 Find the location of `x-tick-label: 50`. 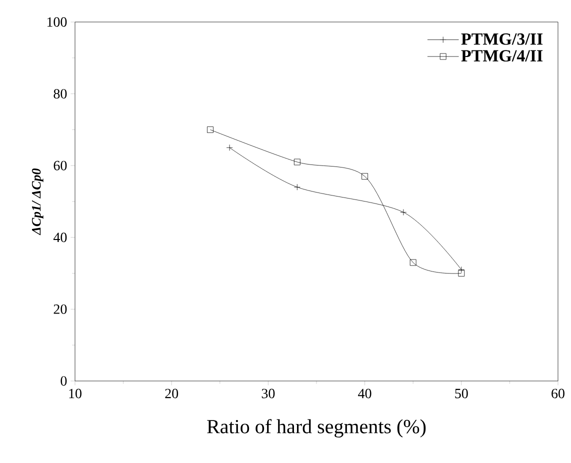

x-tick-label: 50 is located at coordinates (461, 393).